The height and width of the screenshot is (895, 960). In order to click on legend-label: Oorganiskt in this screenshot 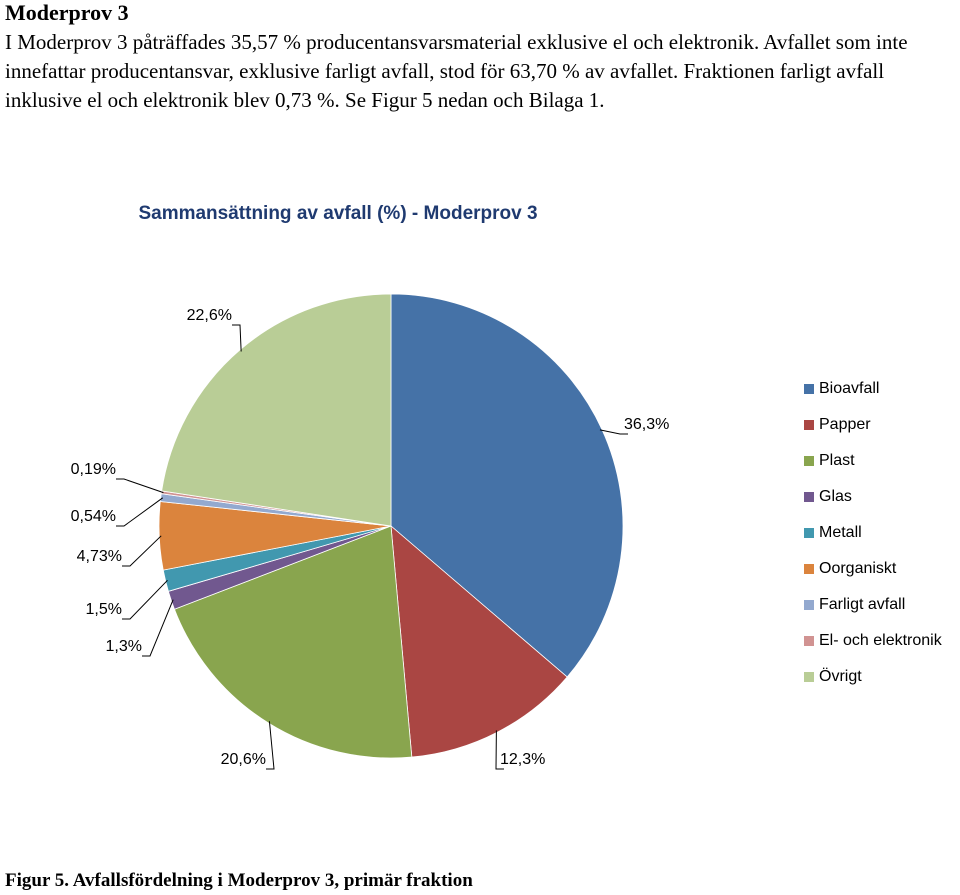, I will do `click(858, 568)`.